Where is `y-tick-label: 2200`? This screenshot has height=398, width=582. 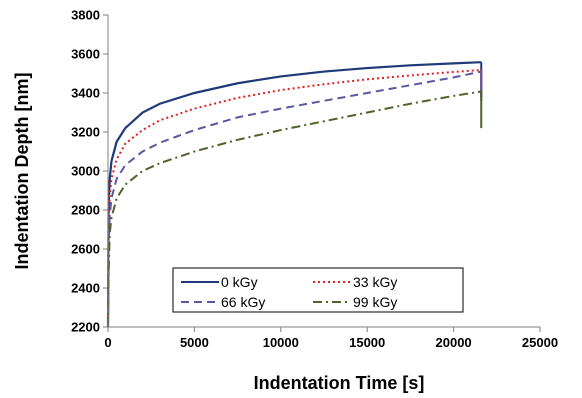
y-tick-label: 2200 is located at coordinates (85, 327).